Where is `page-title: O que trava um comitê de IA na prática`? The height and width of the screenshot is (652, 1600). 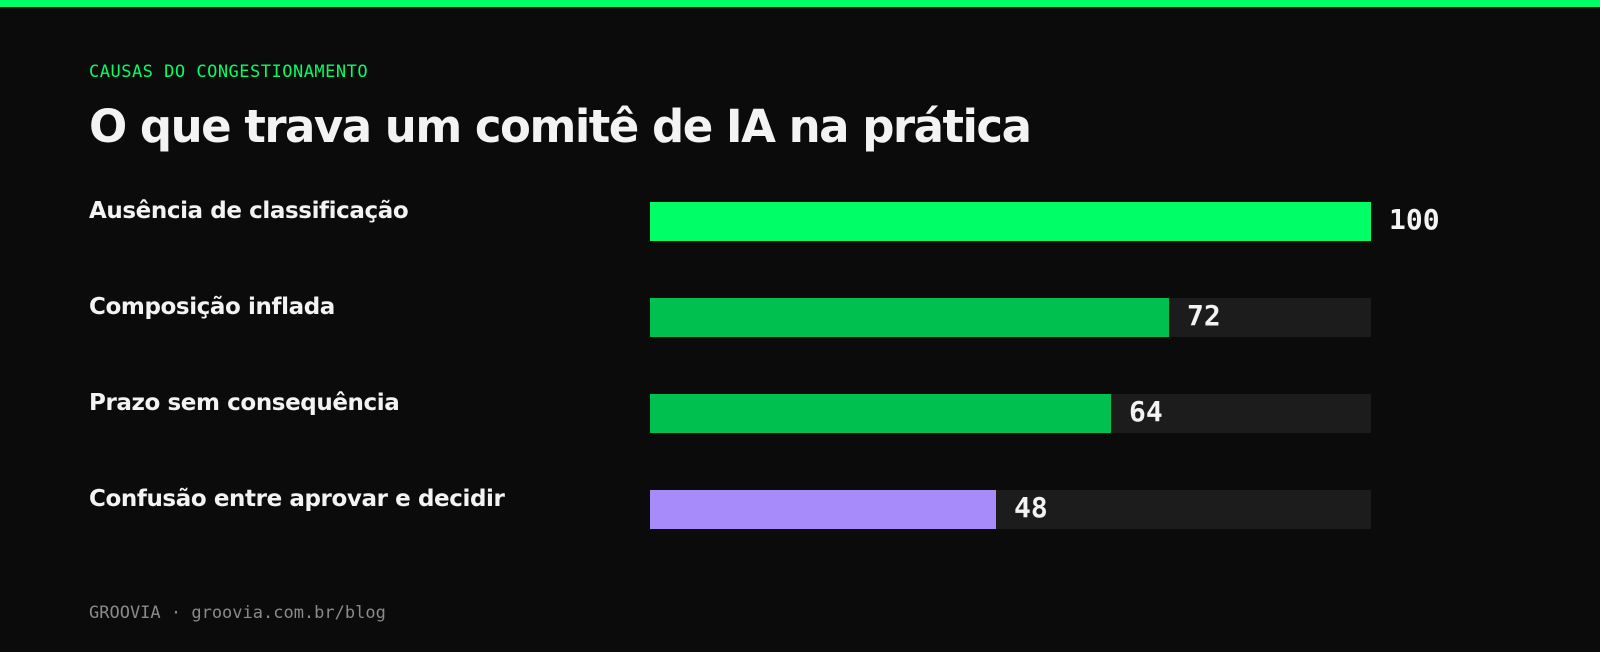
page-title: O que trava um comitê de IA na prática is located at coordinates (560, 126).